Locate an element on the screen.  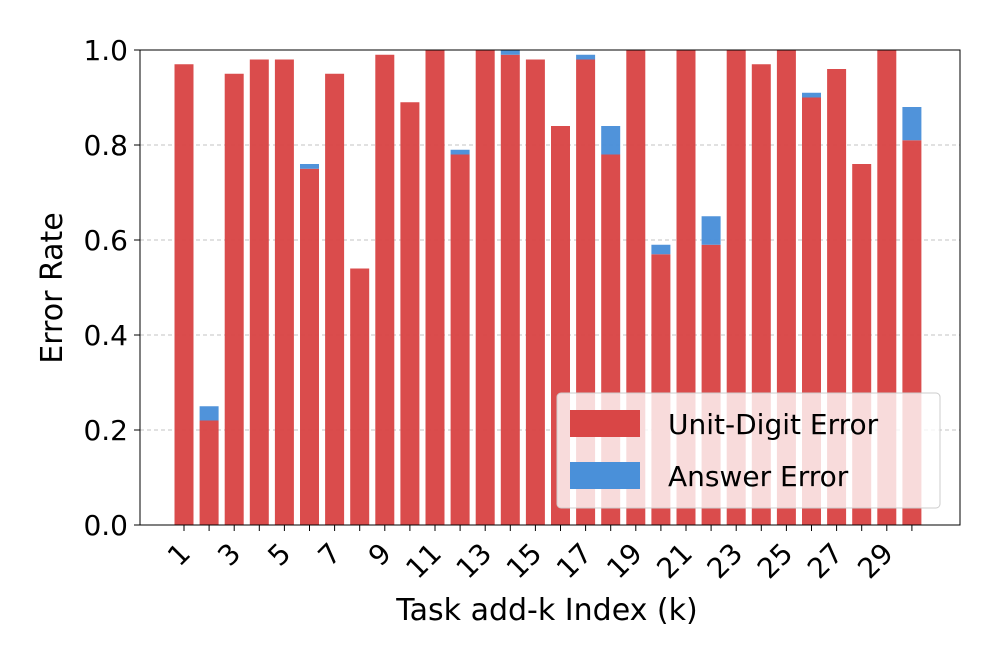
x-tick-label: 27 is located at coordinates (825, 561).